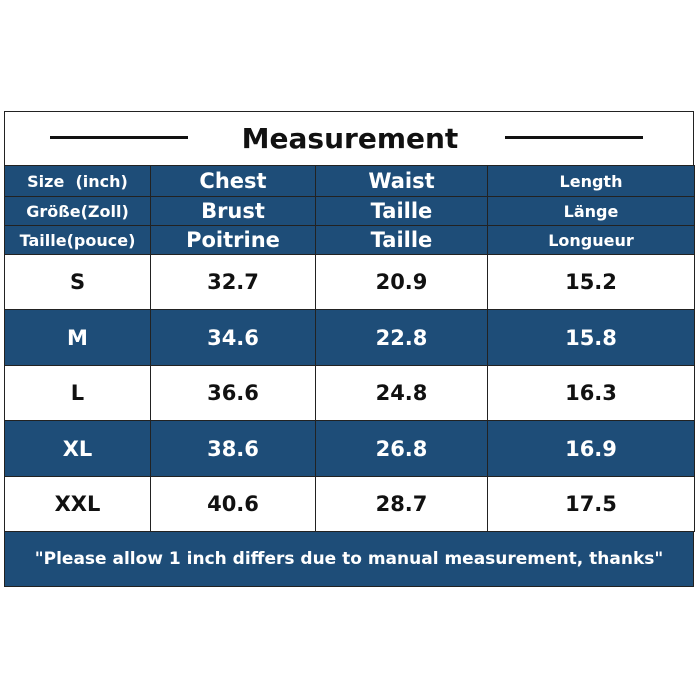 Image resolution: width=700 pixels, height=700 pixels. I want to click on table-cell: 26.8, so click(401, 448).